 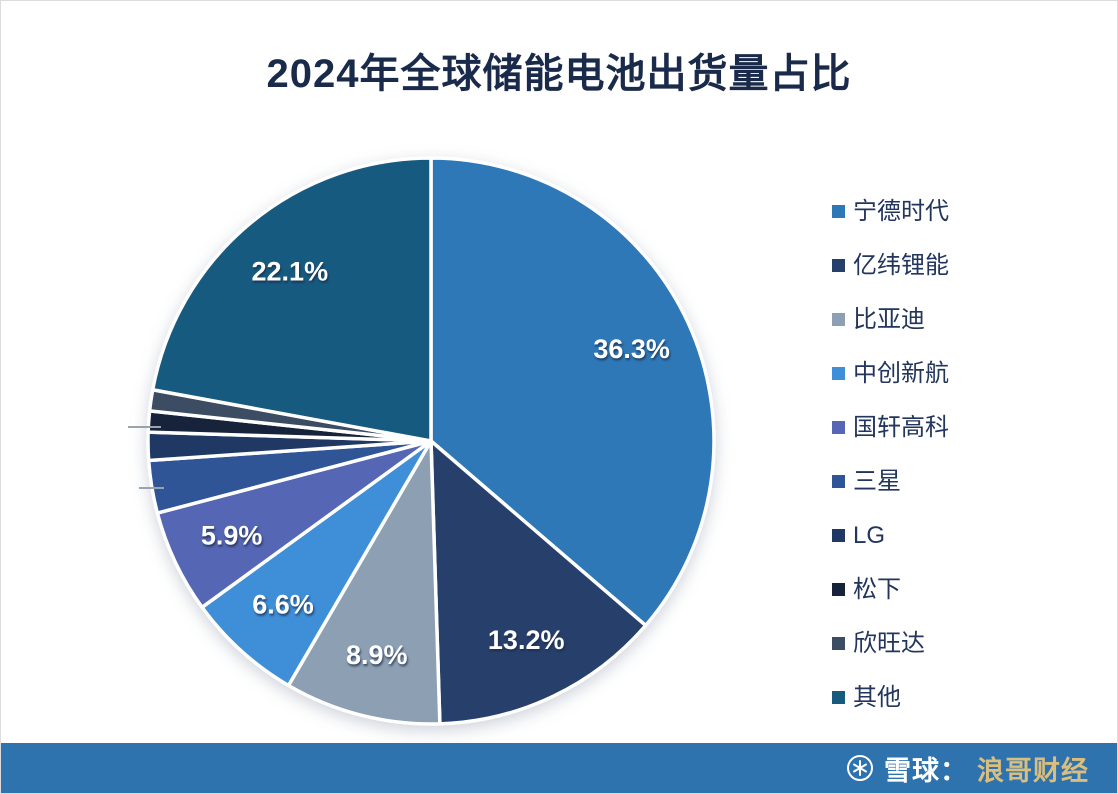 What do you see at coordinates (877, 697) in the screenshot?
I see `legend-label: 其他` at bounding box center [877, 697].